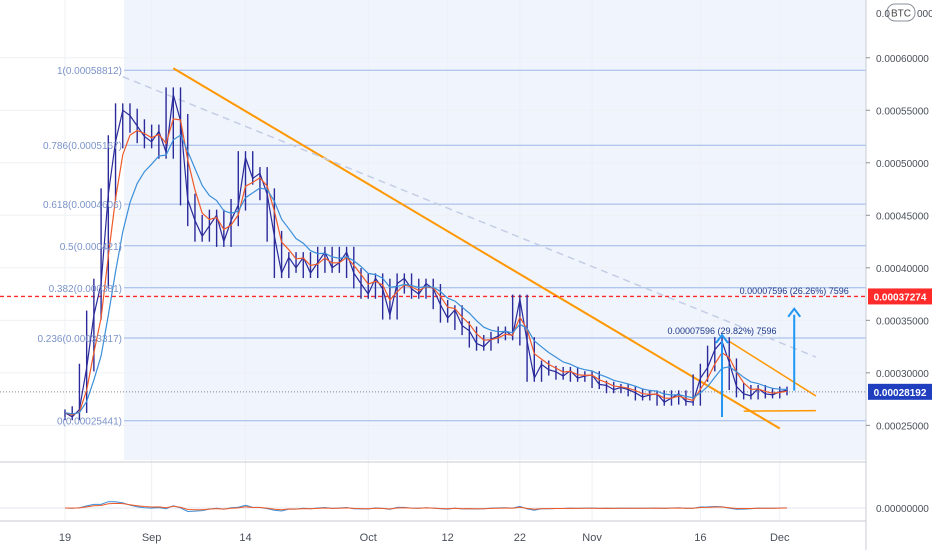 The height and width of the screenshot is (555, 932). What do you see at coordinates (65, 538) in the screenshot?
I see `x-tick-label-0: 19` at bounding box center [65, 538].